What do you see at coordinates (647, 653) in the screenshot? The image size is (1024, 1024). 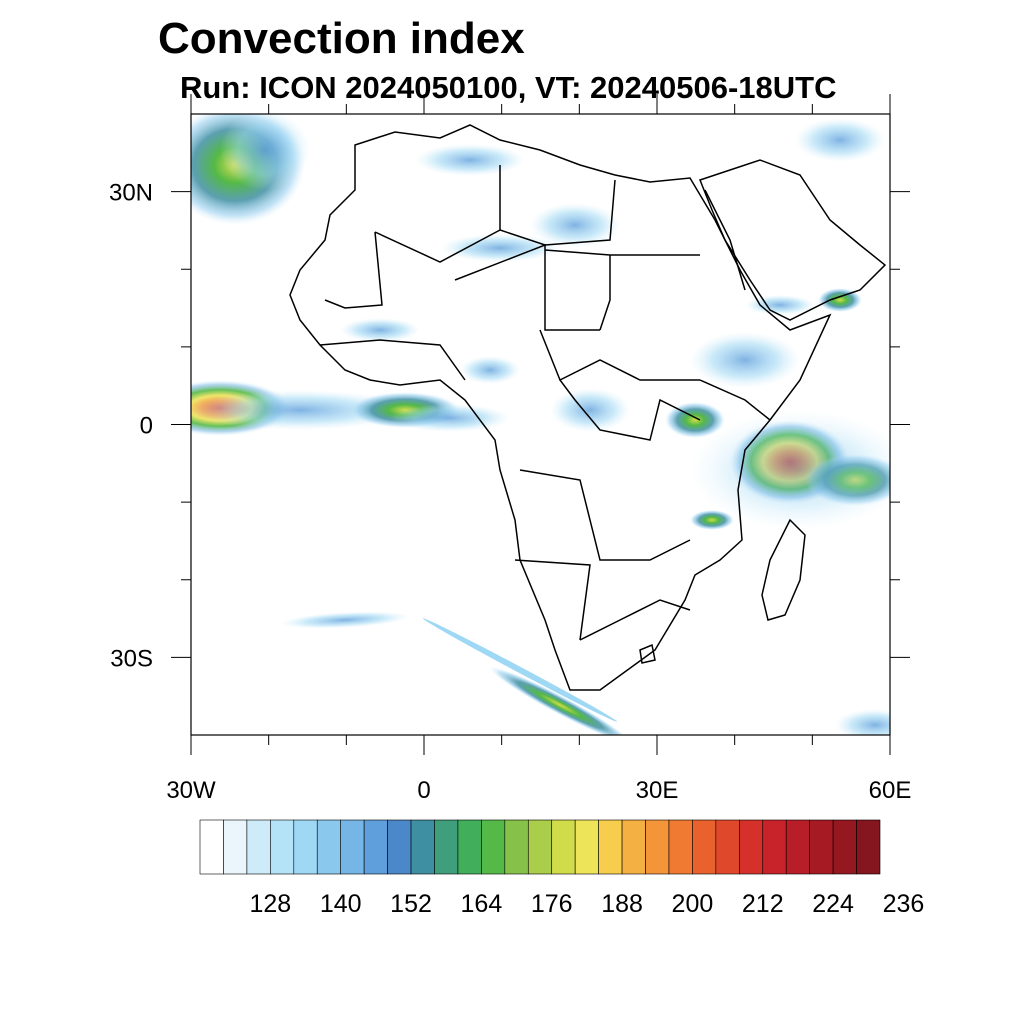 I see `lesotho` at bounding box center [647, 653].